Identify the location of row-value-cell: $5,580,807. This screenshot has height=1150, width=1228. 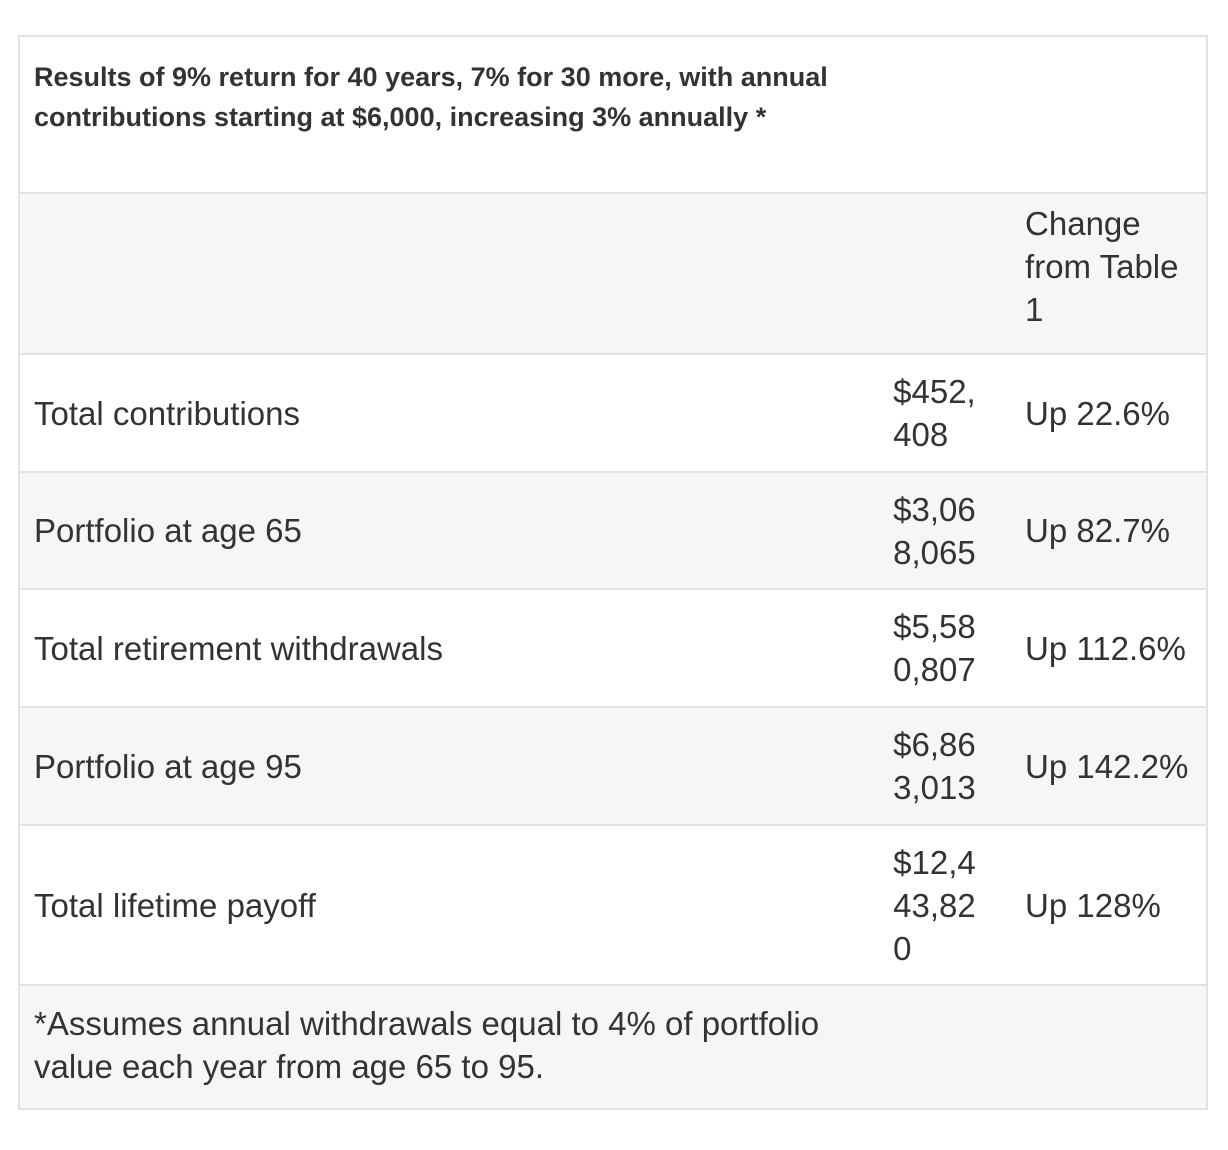
(950, 648).